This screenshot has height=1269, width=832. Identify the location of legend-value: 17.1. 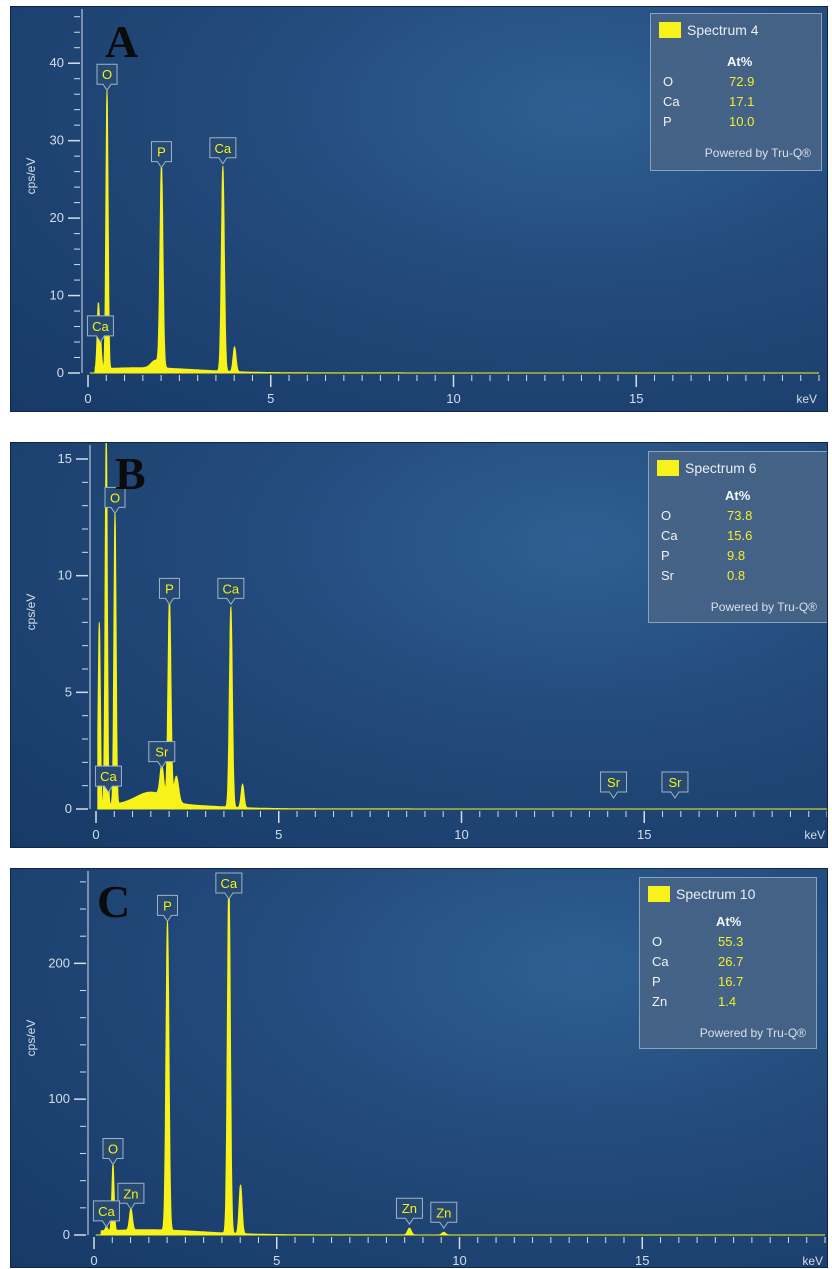
(742, 101).